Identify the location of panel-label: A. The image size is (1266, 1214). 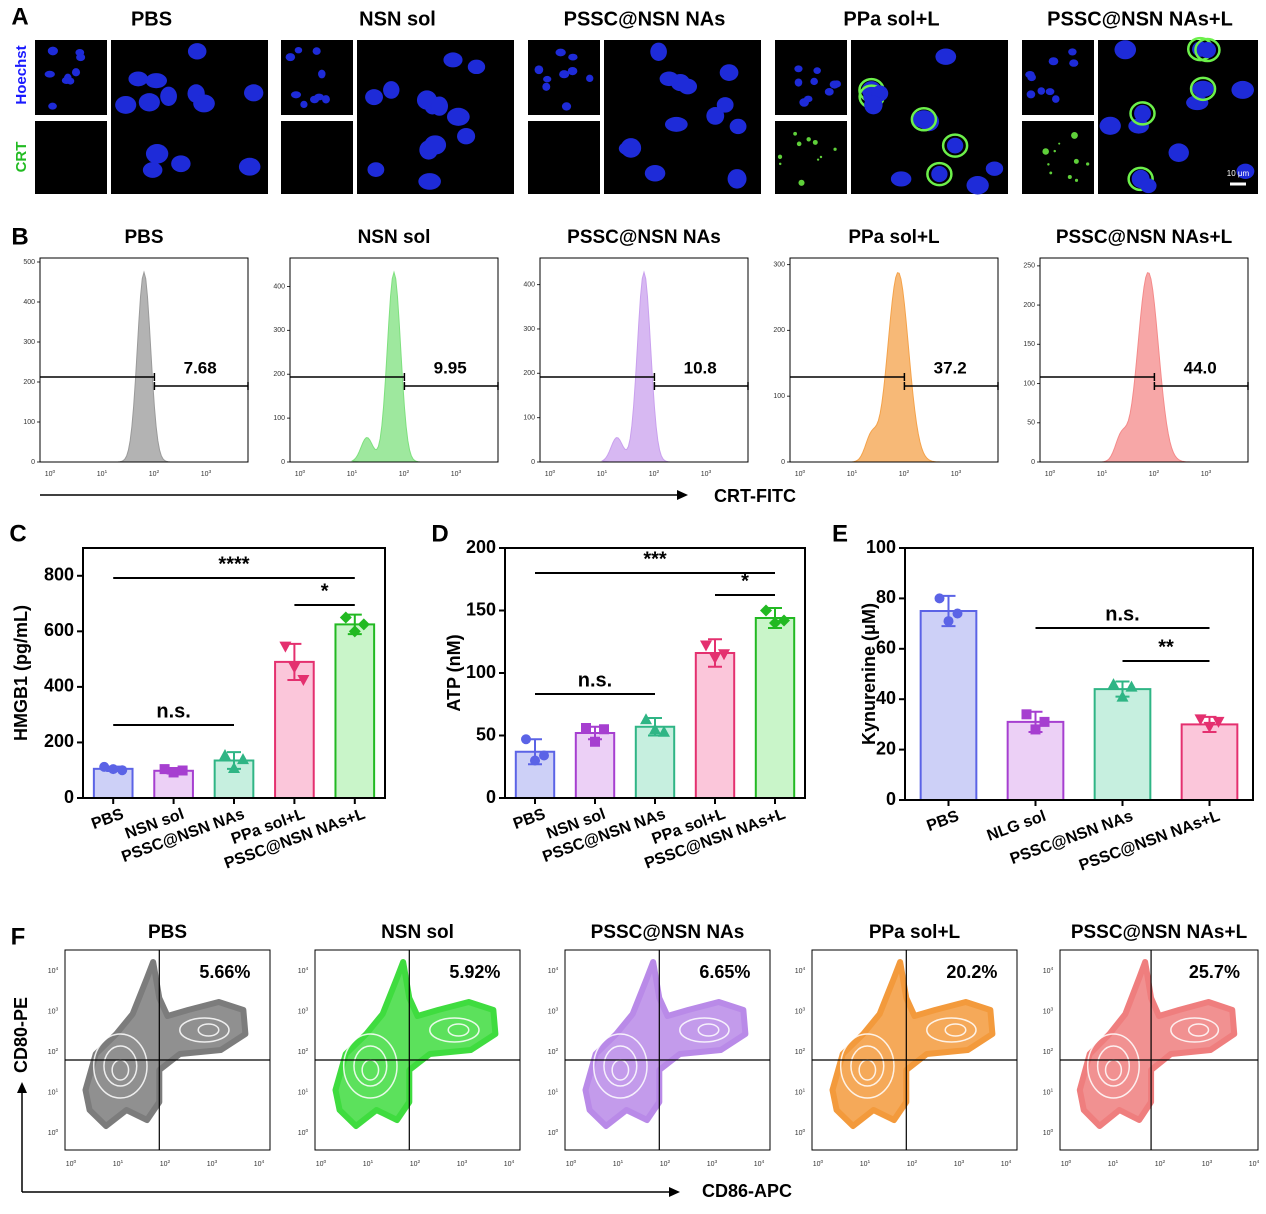
(19, 16).